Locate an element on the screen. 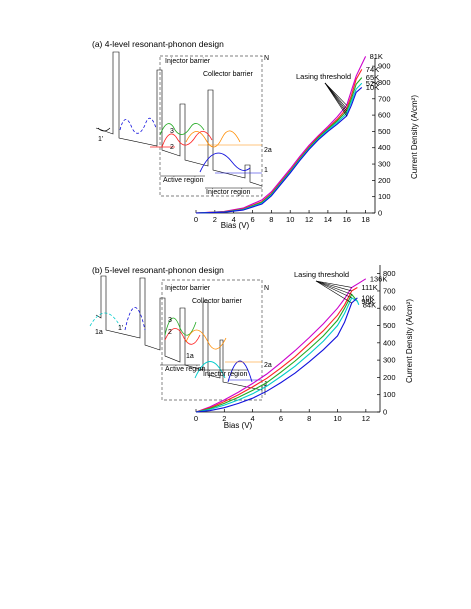 The image size is (471, 609). threshold-pointer-98K is located at coordinates (333, 287).